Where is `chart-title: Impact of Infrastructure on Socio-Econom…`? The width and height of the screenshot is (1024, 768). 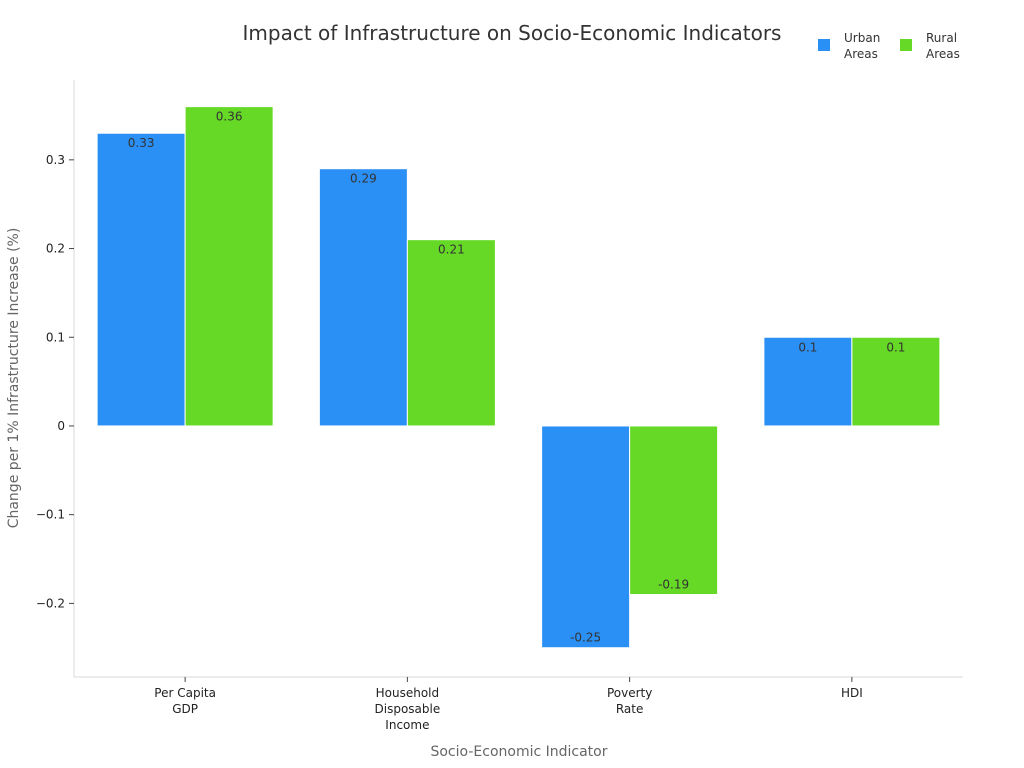 chart-title: Impact of Infrastructure on Socio-Econom… is located at coordinates (512, 33).